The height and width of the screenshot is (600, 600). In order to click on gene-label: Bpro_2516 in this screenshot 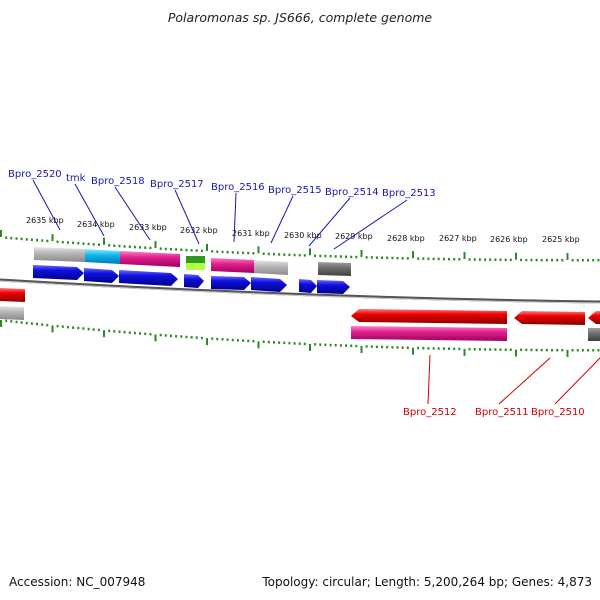, I will do `click(238, 187)`.